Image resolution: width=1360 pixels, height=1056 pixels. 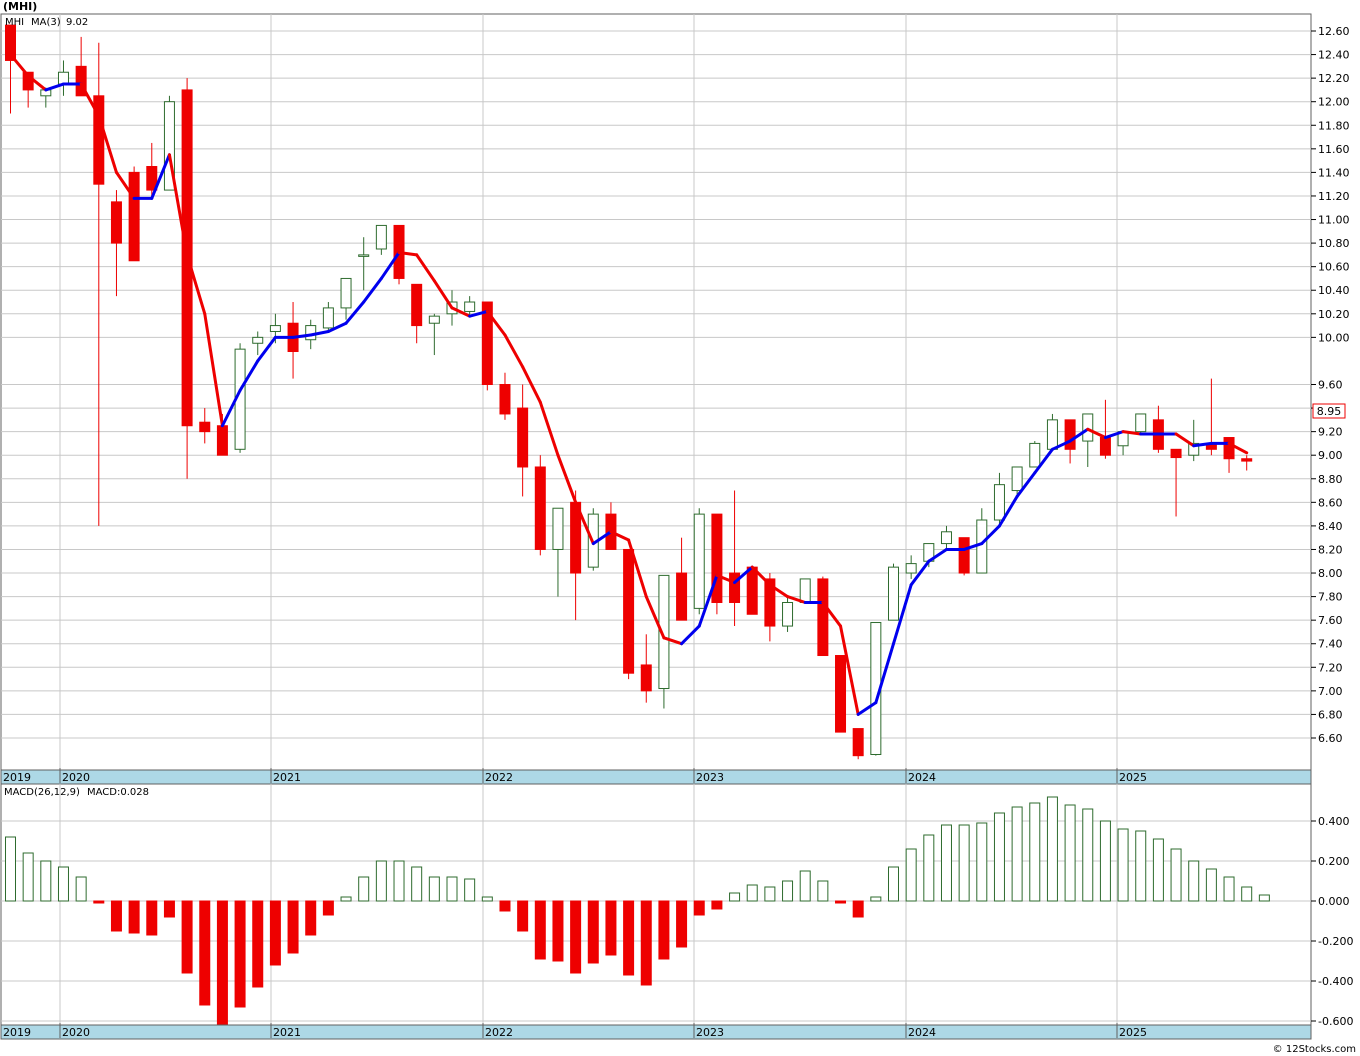 What do you see at coordinates (46, 22) in the screenshot?
I see `legend-ma-label: MA(3)` at bounding box center [46, 22].